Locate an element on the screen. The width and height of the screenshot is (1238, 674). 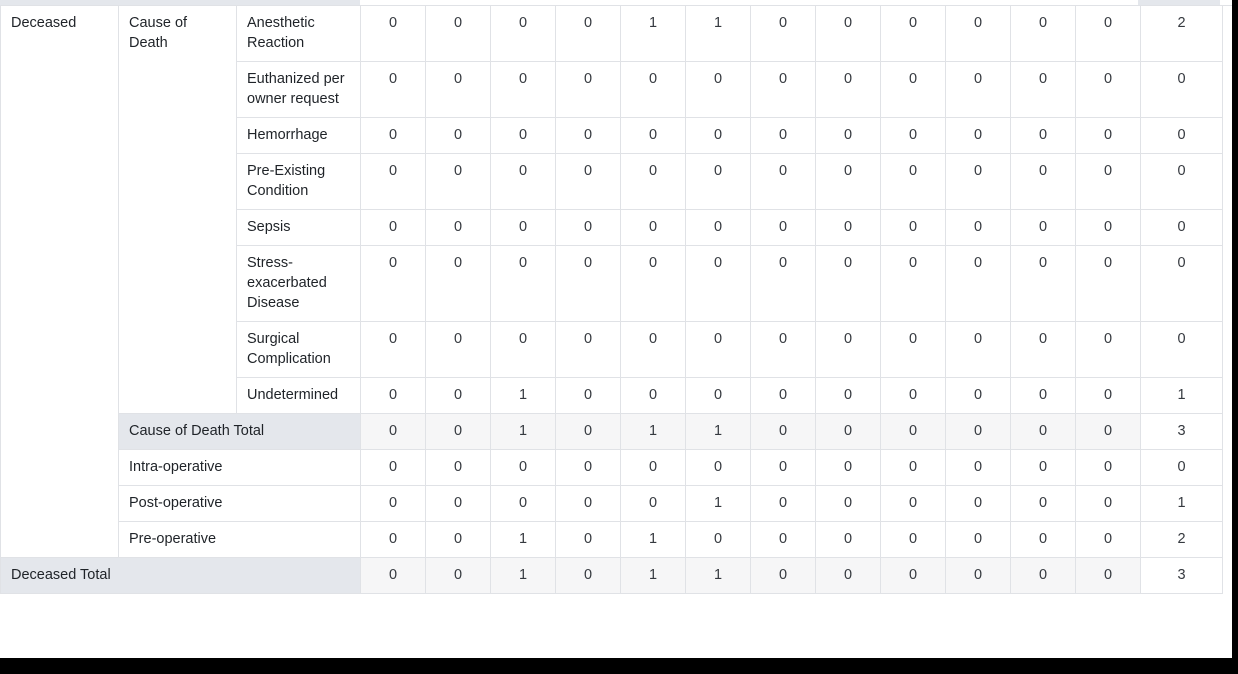
row-header-surgical-complication: Surgical Complication is located at coordinates (298, 349).